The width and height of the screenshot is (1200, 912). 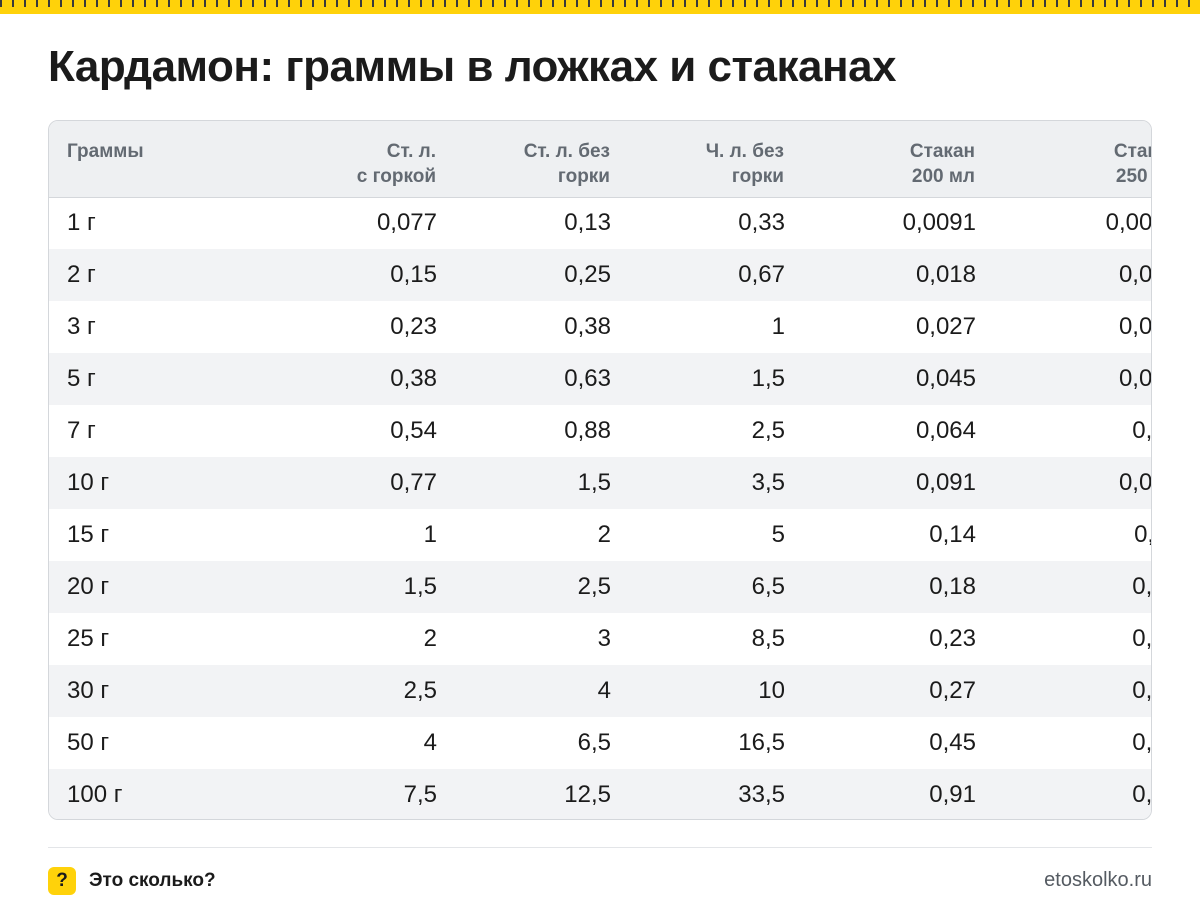 I want to click on cell-tbsp-heaped: 0,23, so click(x=413, y=326).